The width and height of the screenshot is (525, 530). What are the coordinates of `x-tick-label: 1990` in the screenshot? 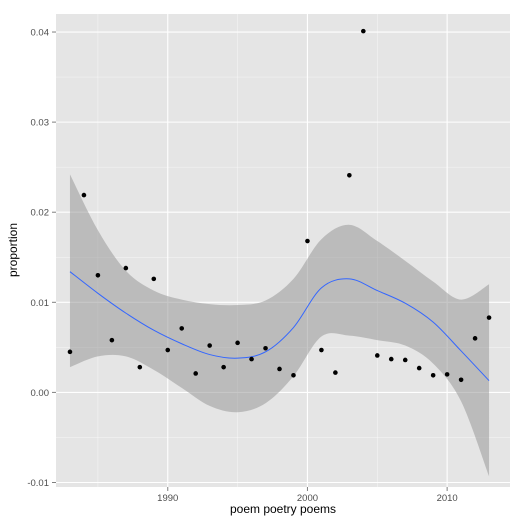 It's located at (167, 498).